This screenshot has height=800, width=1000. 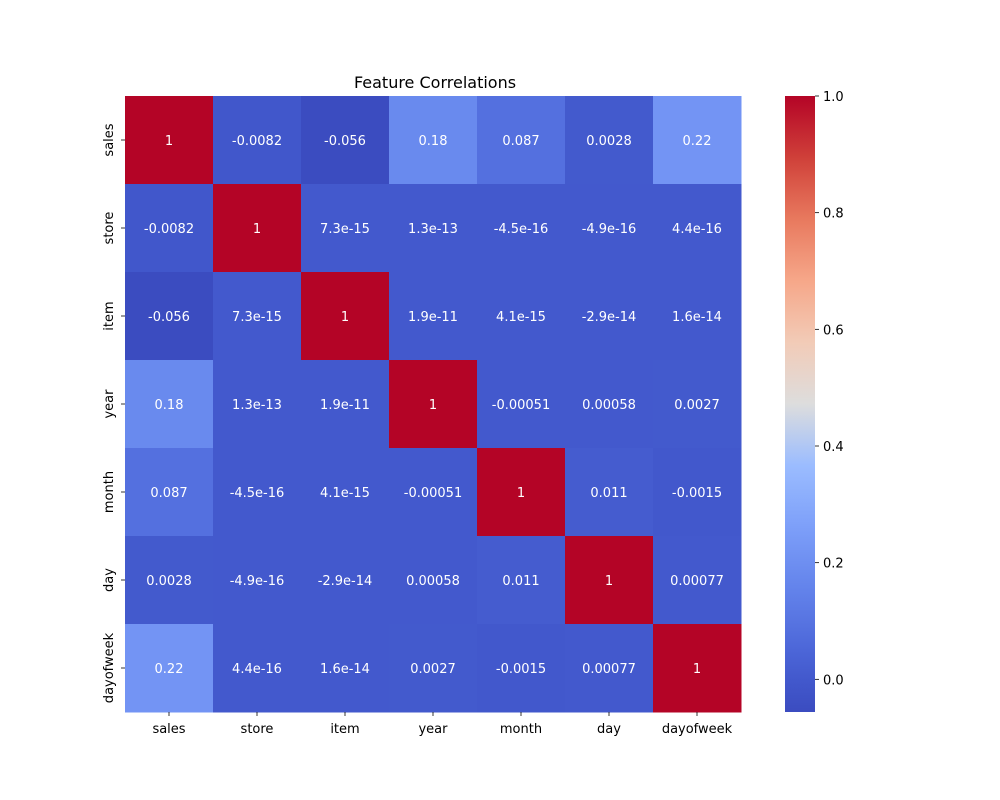 I want to click on cell-annotation: 0.00058, so click(x=609, y=405).